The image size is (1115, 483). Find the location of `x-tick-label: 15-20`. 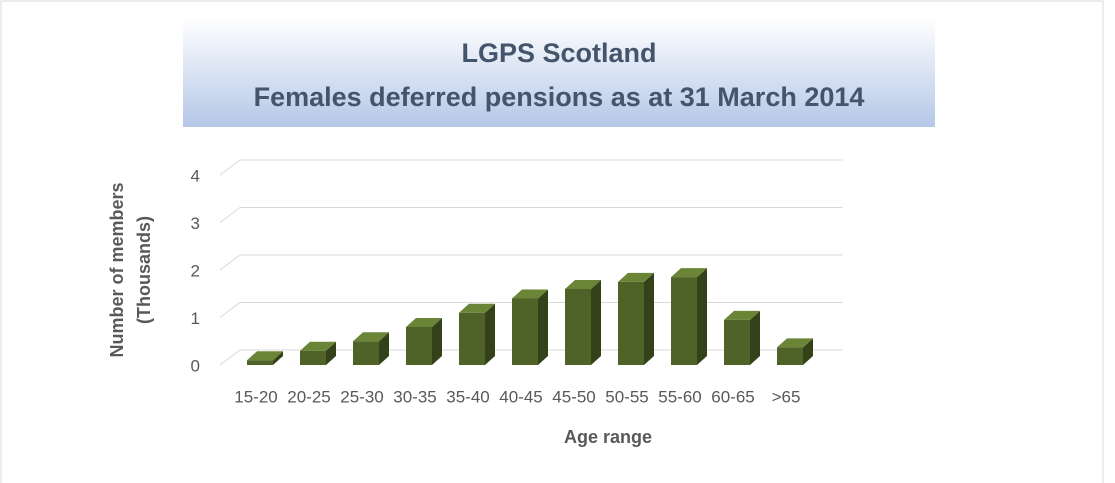

x-tick-label: 15-20 is located at coordinates (255, 396).